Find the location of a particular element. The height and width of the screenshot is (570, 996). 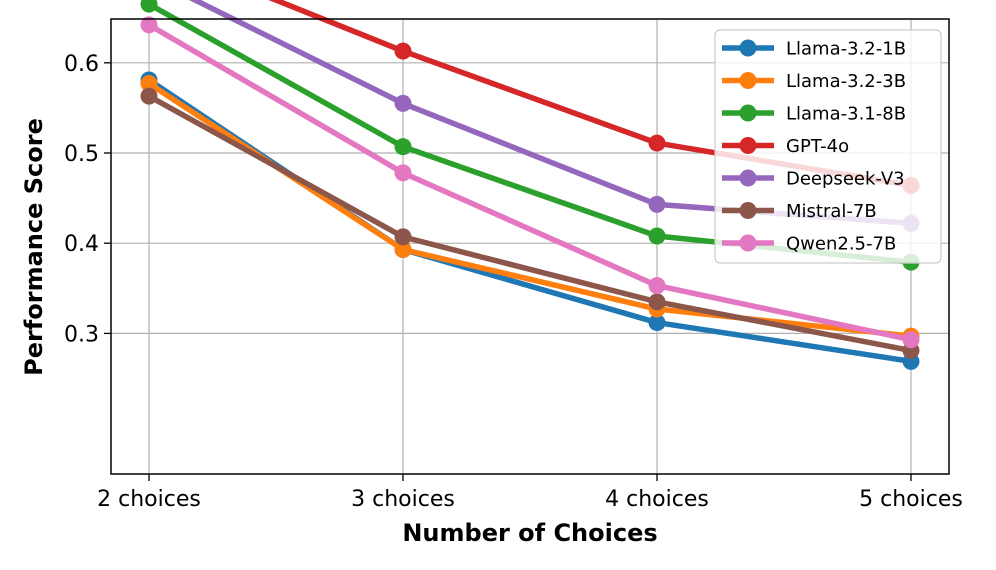

legend-item: Qwen2.5-7B is located at coordinates (809, 244).